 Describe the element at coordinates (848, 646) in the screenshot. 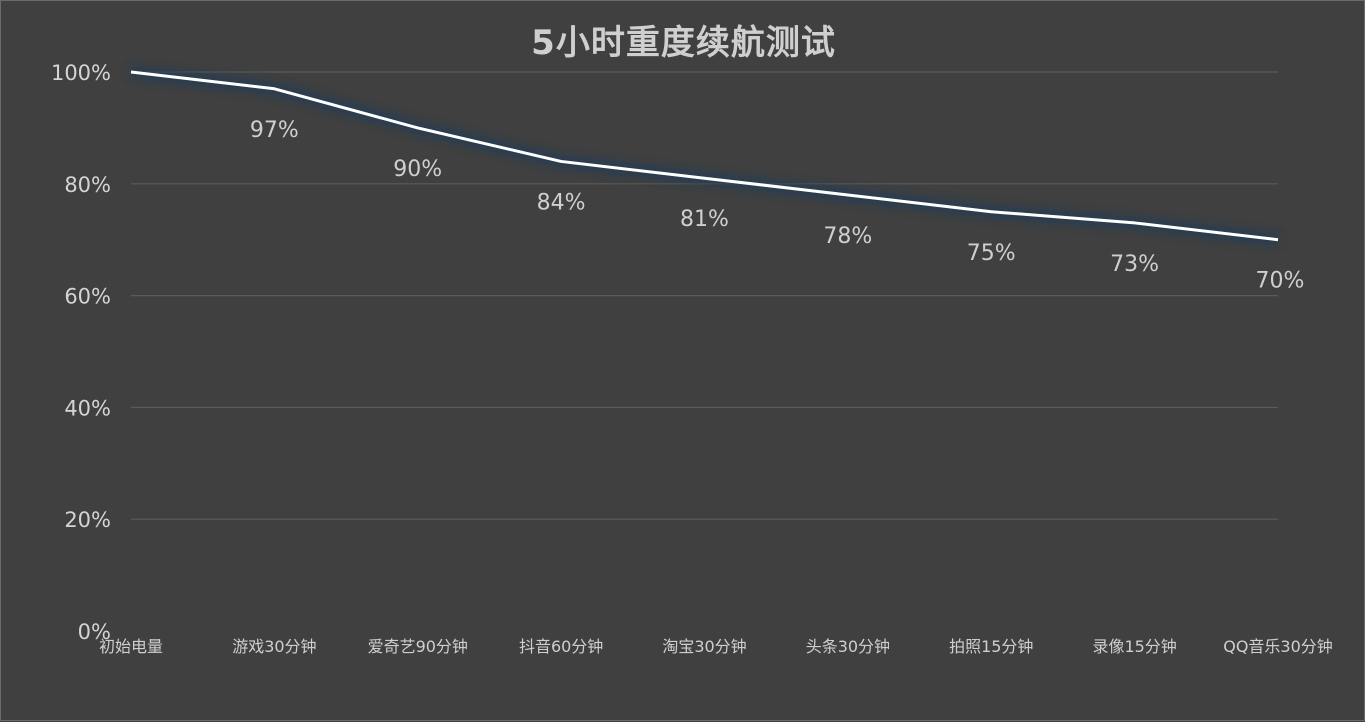

I see `x-tick-label: 头条30分钟` at that location.